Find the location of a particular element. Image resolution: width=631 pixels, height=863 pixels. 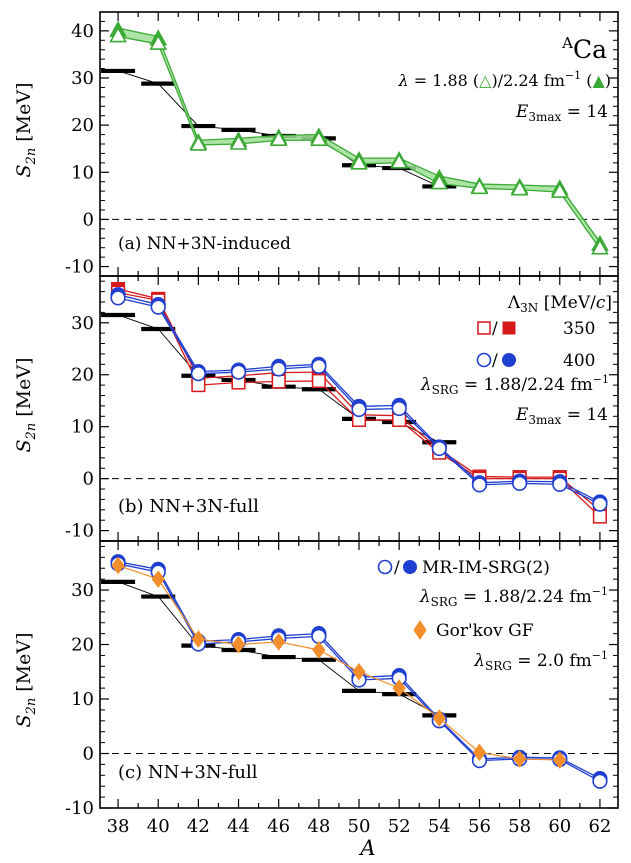

x-tick-label: 52 is located at coordinates (399, 826).